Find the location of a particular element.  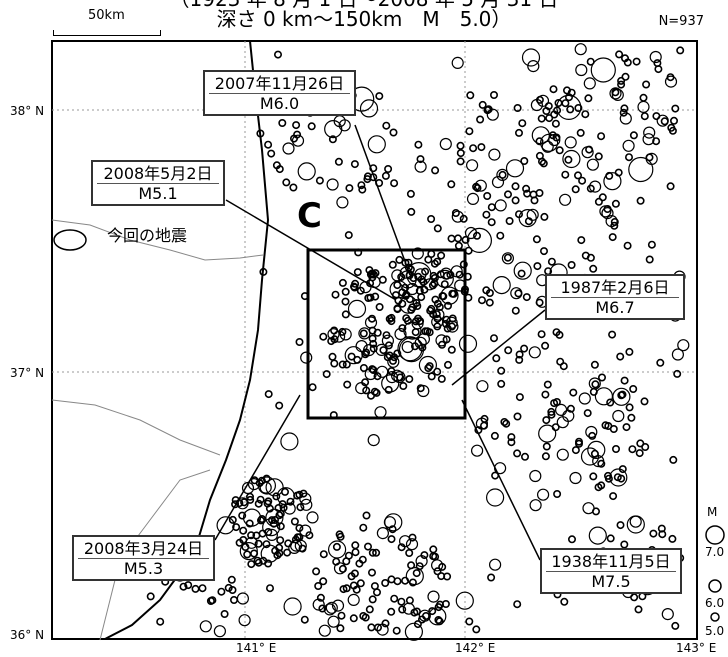

lat-label-37n: 37° N is located at coordinates (27, 373).